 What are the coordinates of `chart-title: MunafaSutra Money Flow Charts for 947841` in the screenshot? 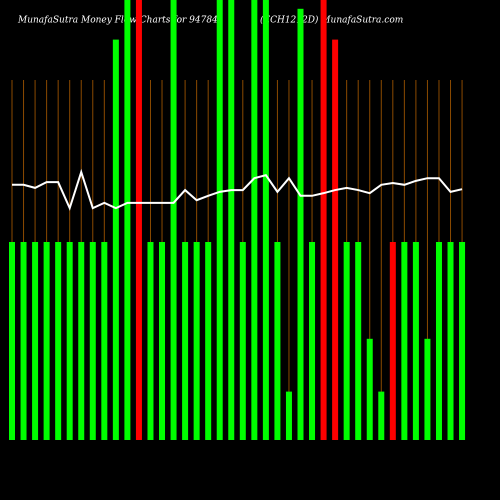 It's located at (120, 21).